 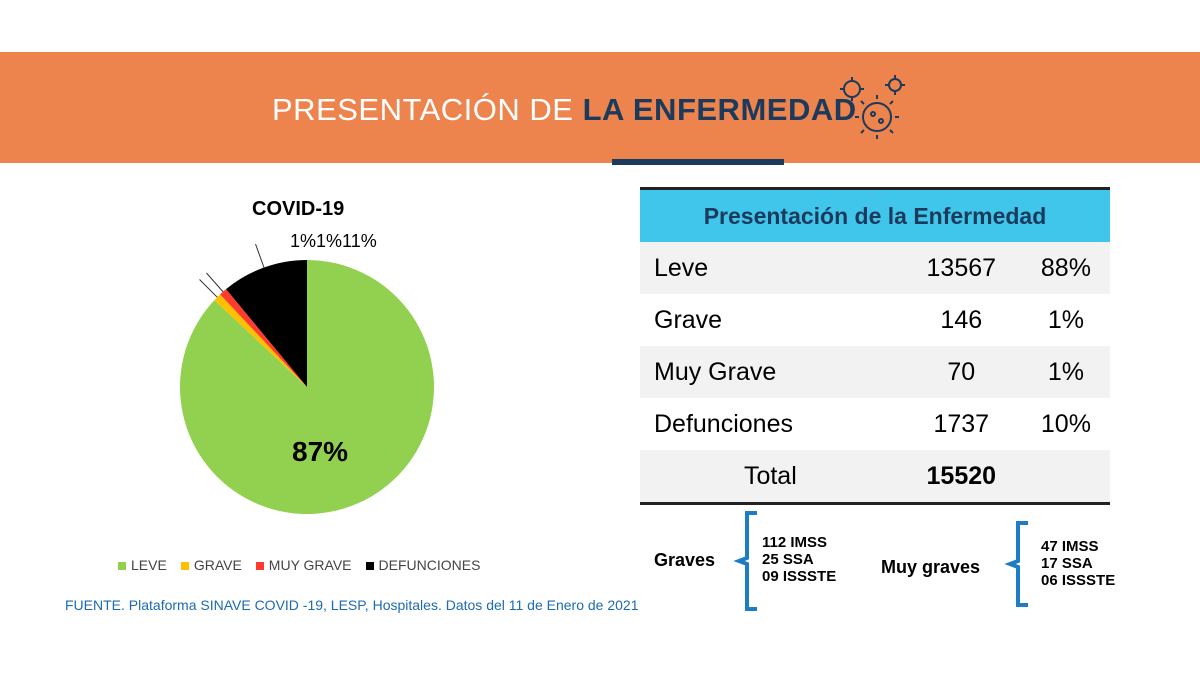 I want to click on legend: LEVE GRAVE MUY GRAVE DEFUNCIONES, so click(x=299, y=565).